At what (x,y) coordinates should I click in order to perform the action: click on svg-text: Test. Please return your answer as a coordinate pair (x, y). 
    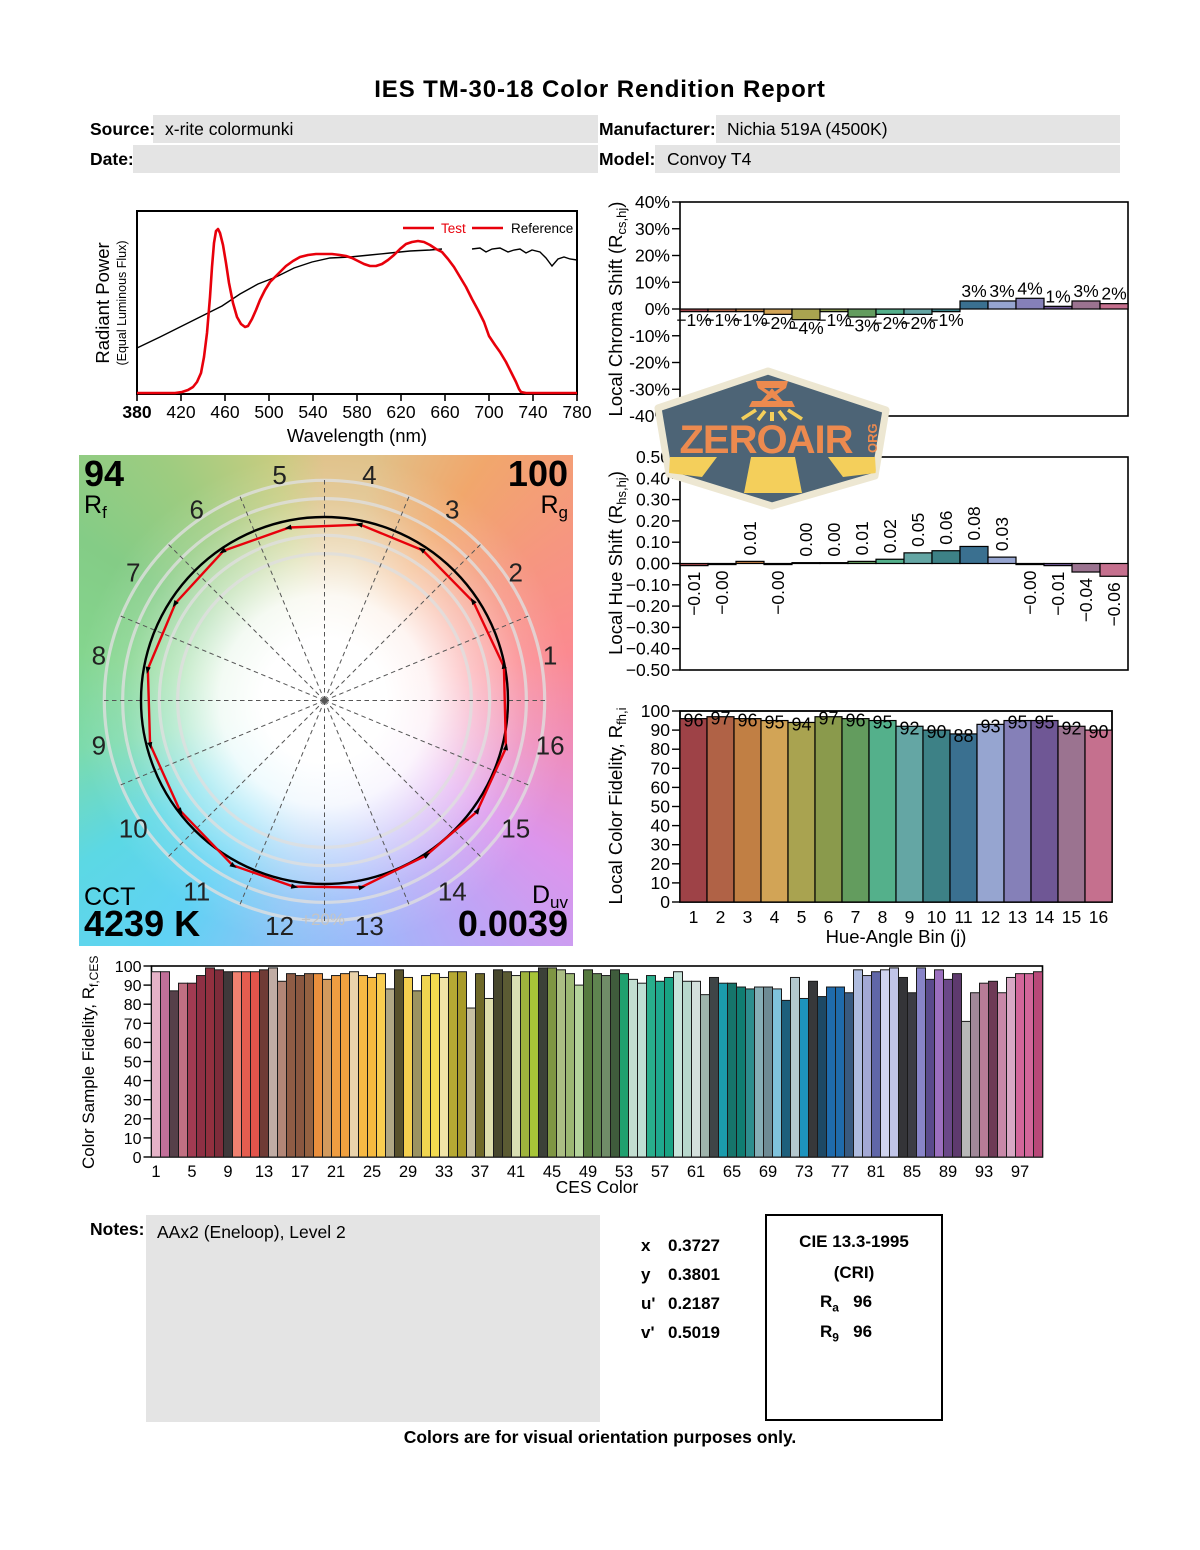
    Looking at the image, I should click on (453, 228).